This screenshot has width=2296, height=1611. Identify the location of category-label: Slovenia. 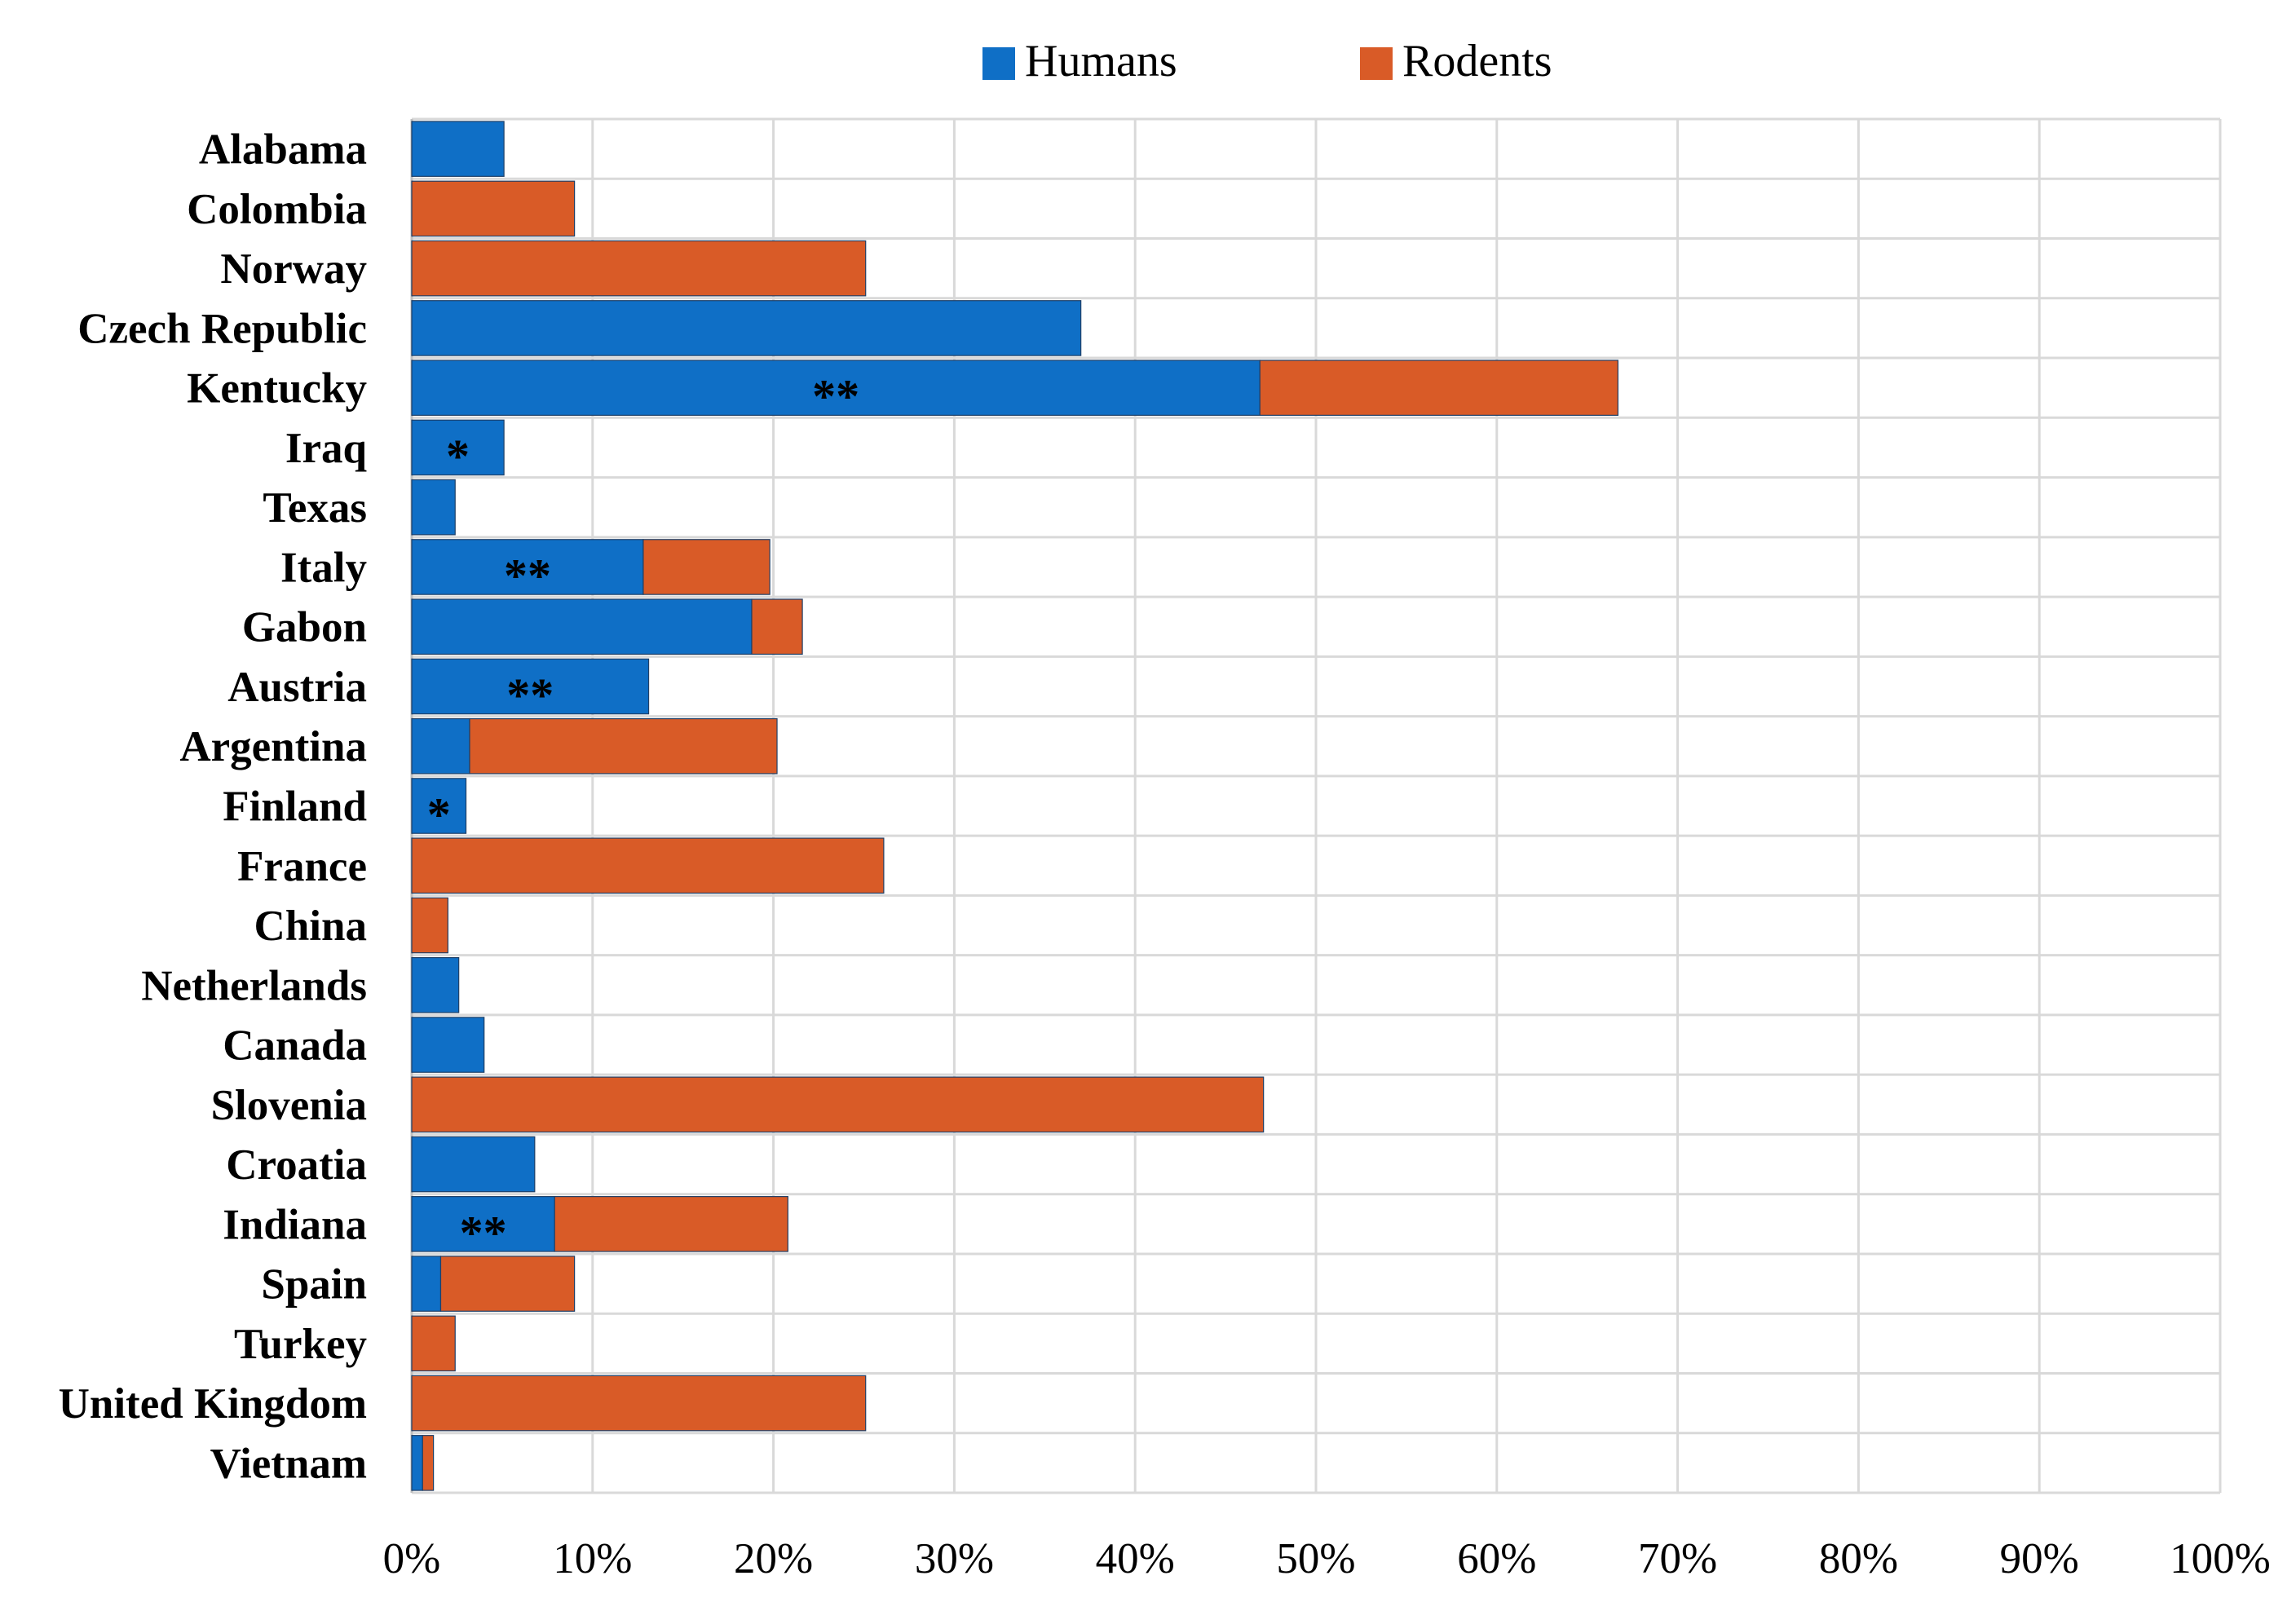
(289, 1105).